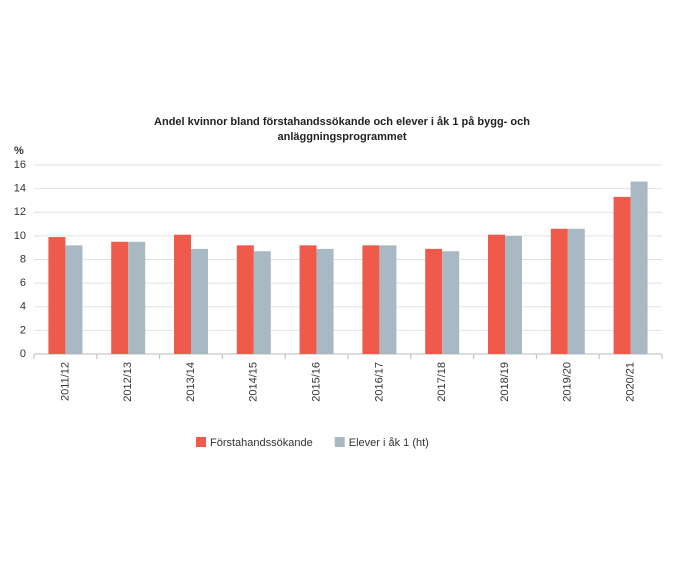 This screenshot has height=570, width=684. What do you see at coordinates (191, 382) in the screenshot?
I see `x-tick-label: 2013/14` at bounding box center [191, 382].